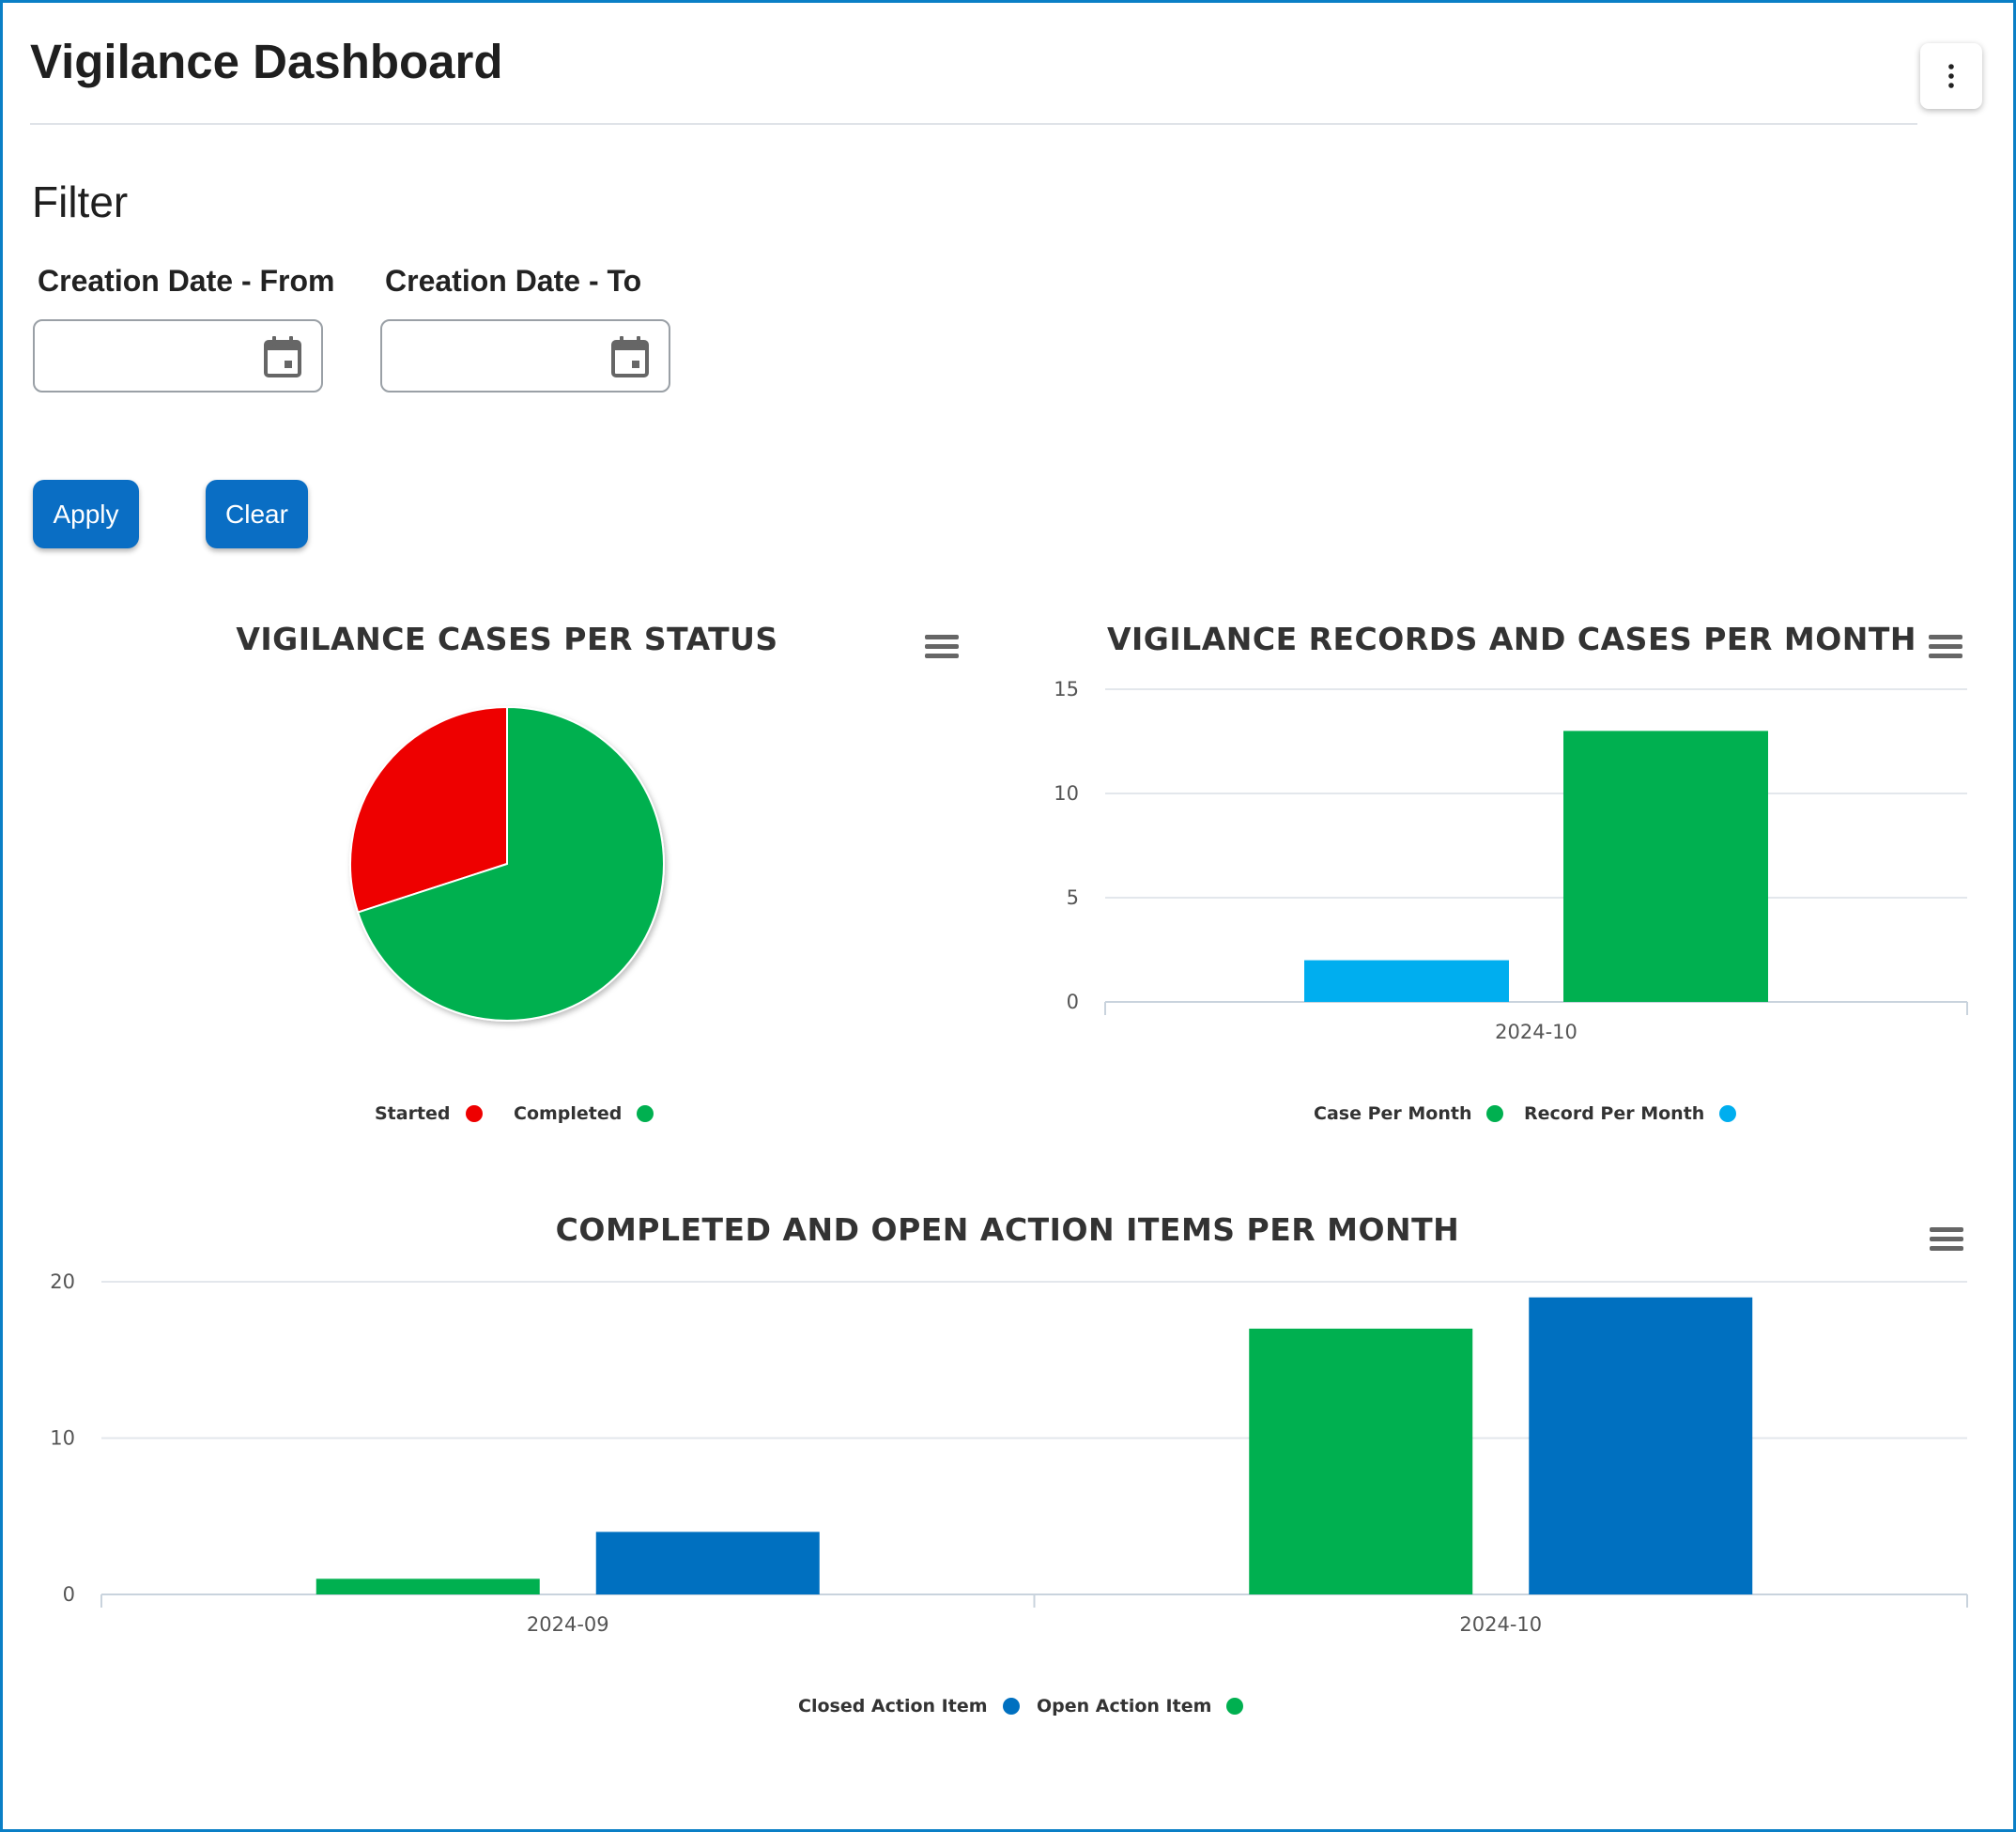  I want to click on legend-dot-record-per-month, so click(1728, 1113).